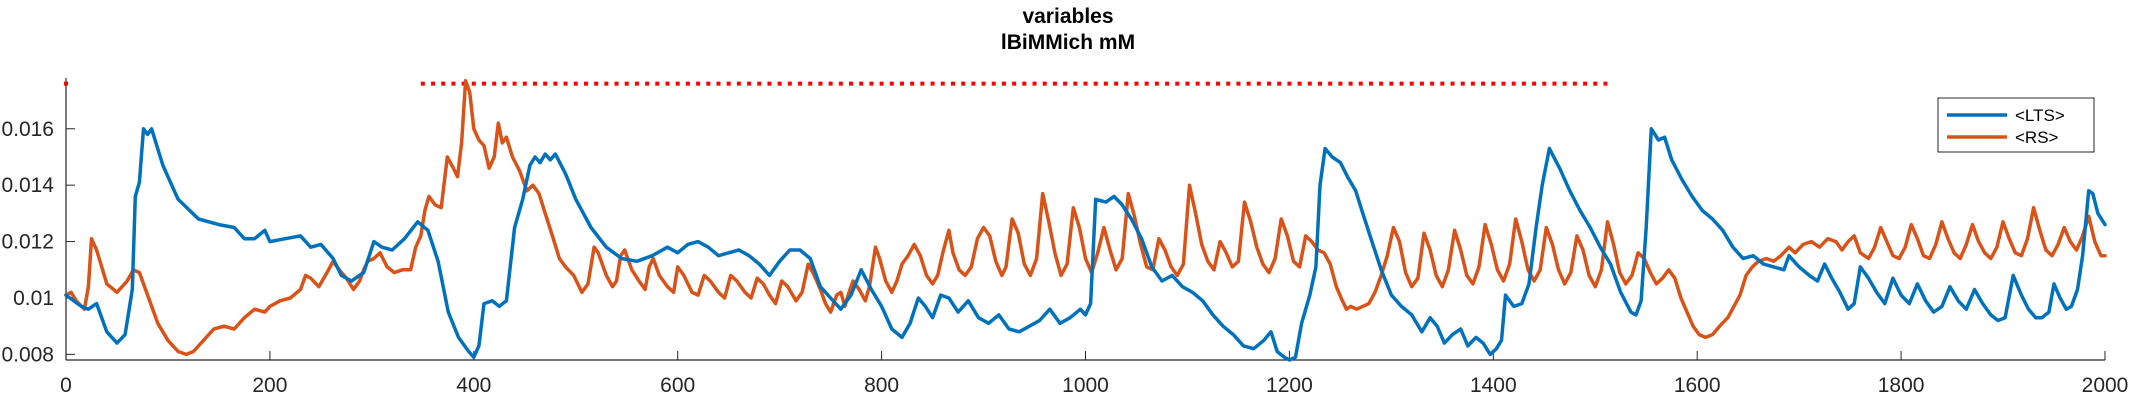  Describe the element at coordinates (1067, 16) in the screenshot. I see `chart-title: variables` at that location.